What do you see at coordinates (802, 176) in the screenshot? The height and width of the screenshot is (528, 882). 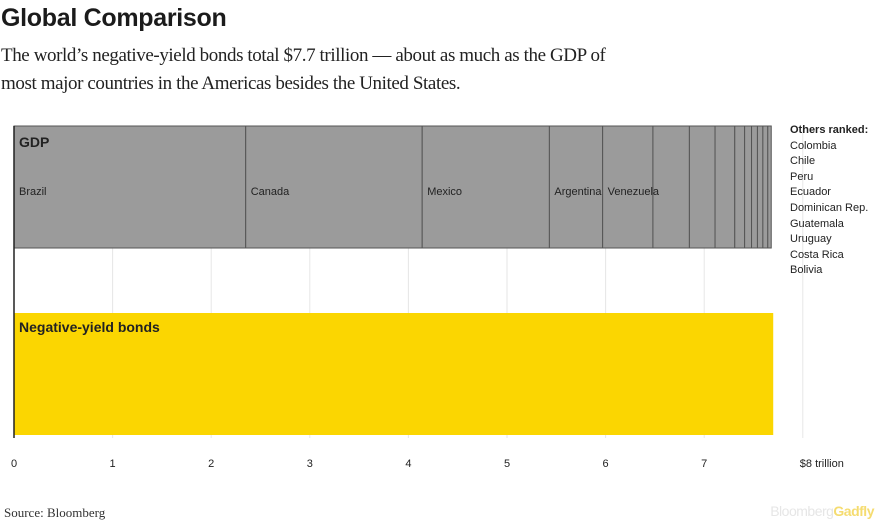 I see `others-item-peru: Peru` at bounding box center [802, 176].